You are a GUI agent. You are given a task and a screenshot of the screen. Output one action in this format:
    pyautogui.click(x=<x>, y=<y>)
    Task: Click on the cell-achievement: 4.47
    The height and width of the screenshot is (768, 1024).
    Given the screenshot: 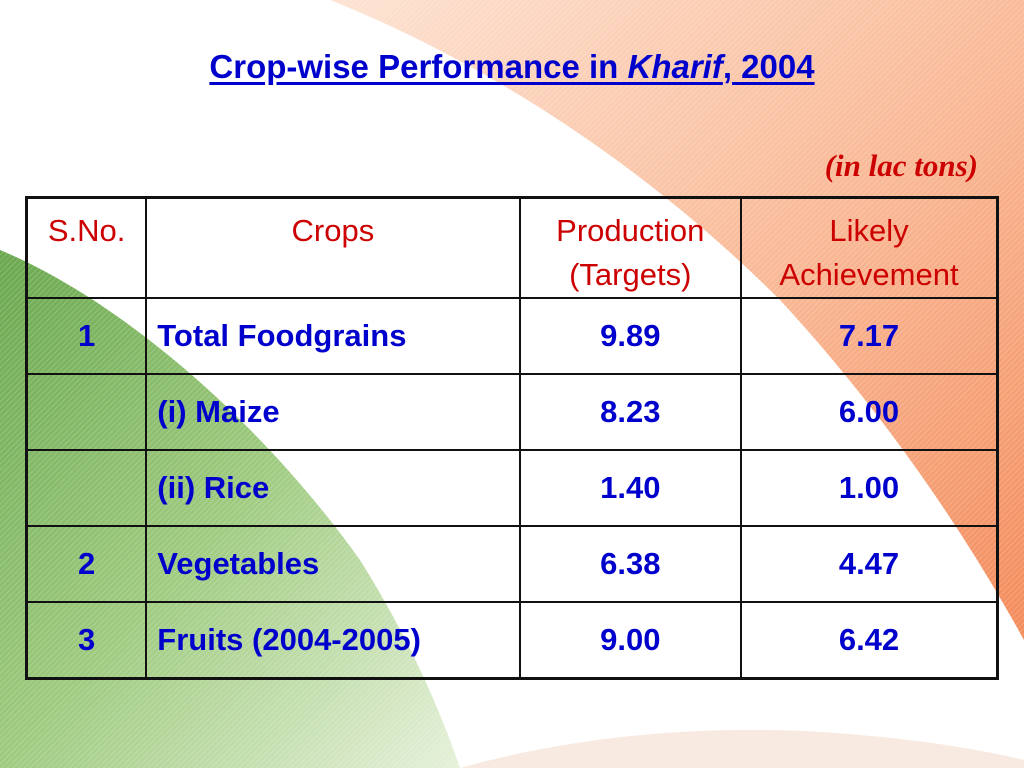 What is the action you would take?
    pyautogui.click(x=869, y=564)
    